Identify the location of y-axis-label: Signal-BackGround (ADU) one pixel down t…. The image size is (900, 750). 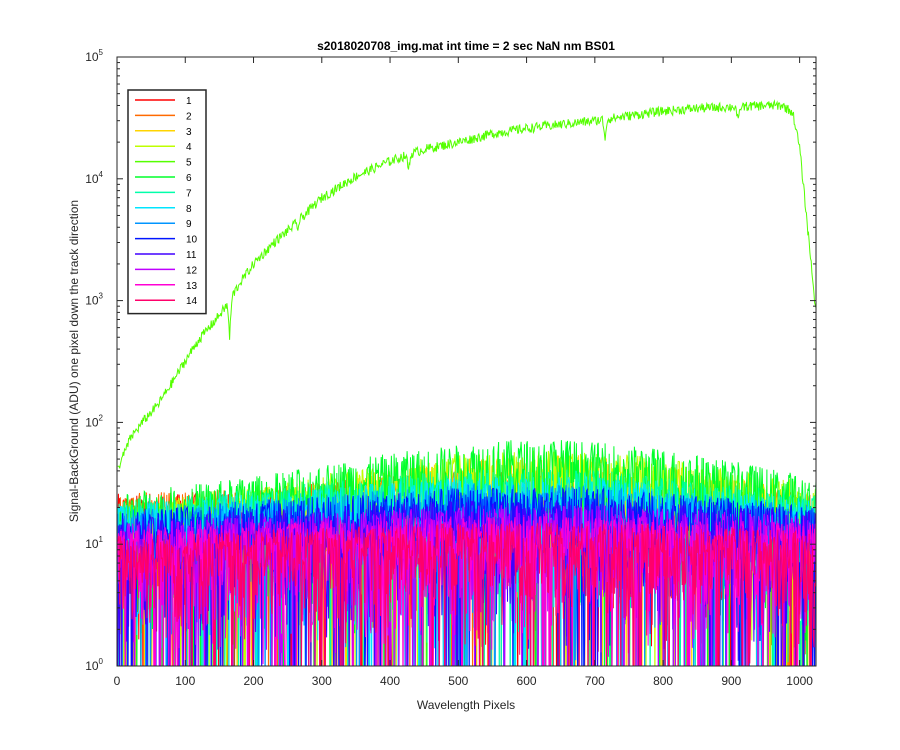
(74, 361).